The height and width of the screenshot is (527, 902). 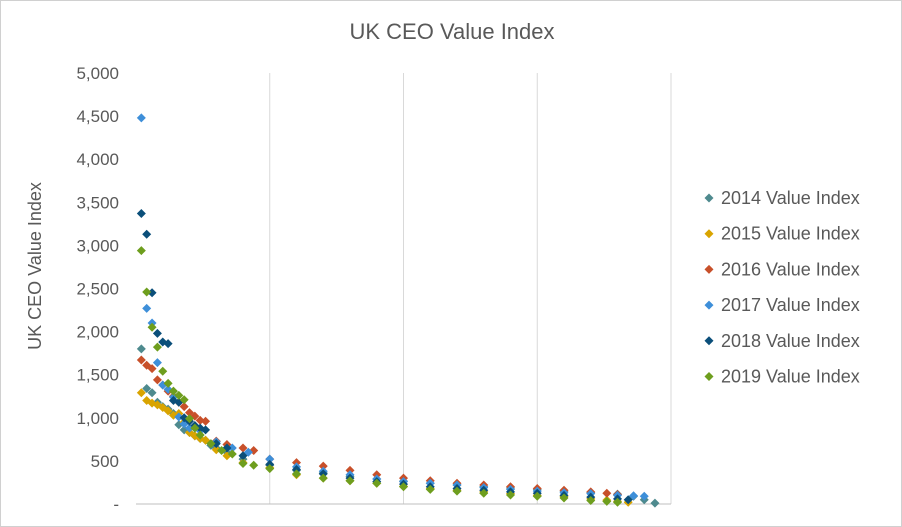 I want to click on y-axis-label: UK CEO Value Index, so click(x=35, y=266).